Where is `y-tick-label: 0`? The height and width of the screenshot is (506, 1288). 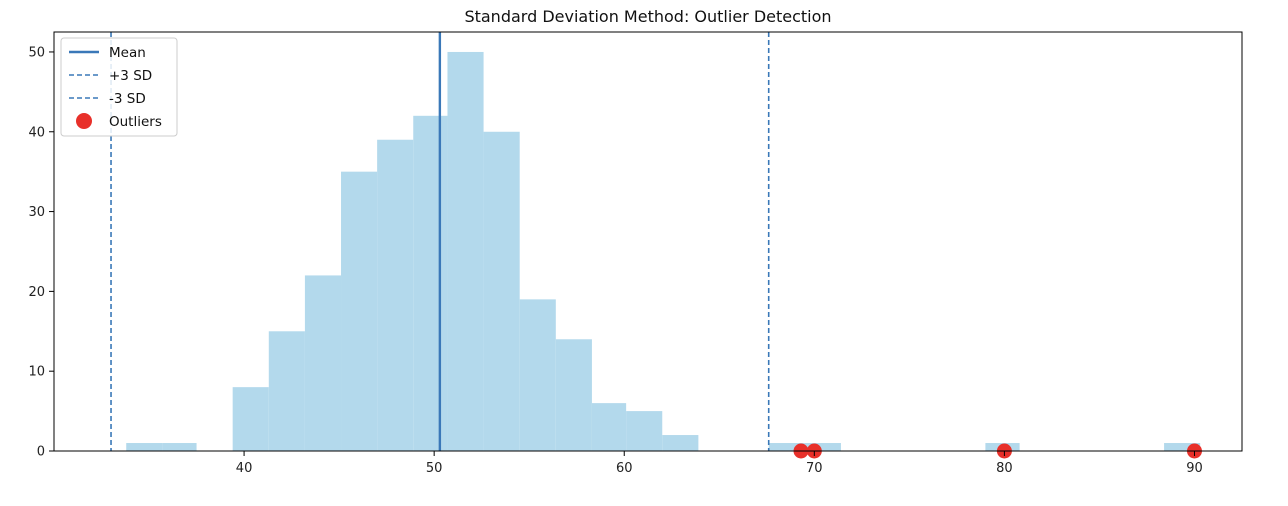
y-tick-label: 0 is located at coordinates (41, 452).